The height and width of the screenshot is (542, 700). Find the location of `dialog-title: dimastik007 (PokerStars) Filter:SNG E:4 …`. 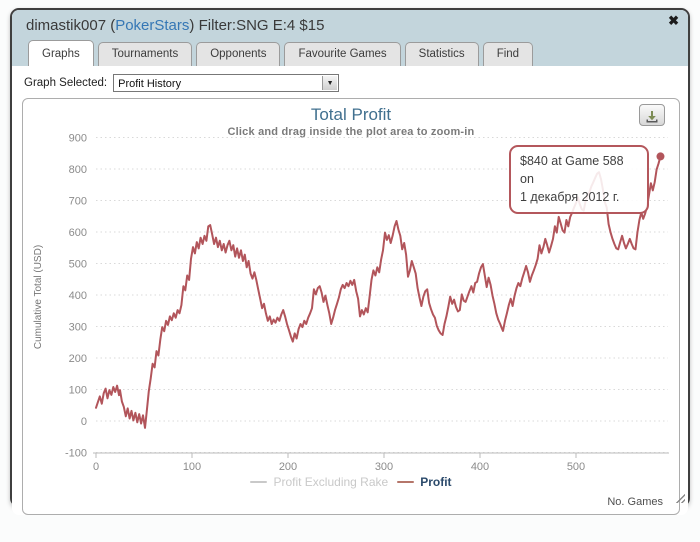

dialog-title: dimastik007 (PokerStars) Filter:SNG E:4 … is located at coordinates (350, 25).